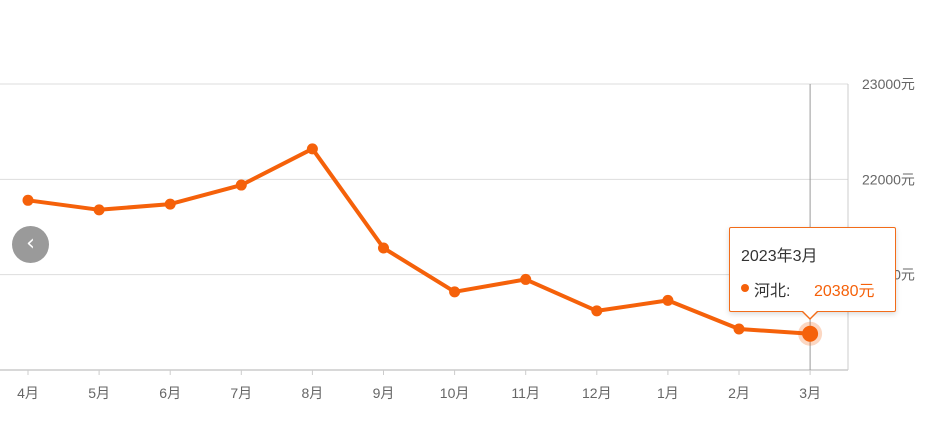  Describe the element at coordinates (597, 393) in the screenshot. I see `x-tick-label: 12月` at that location.